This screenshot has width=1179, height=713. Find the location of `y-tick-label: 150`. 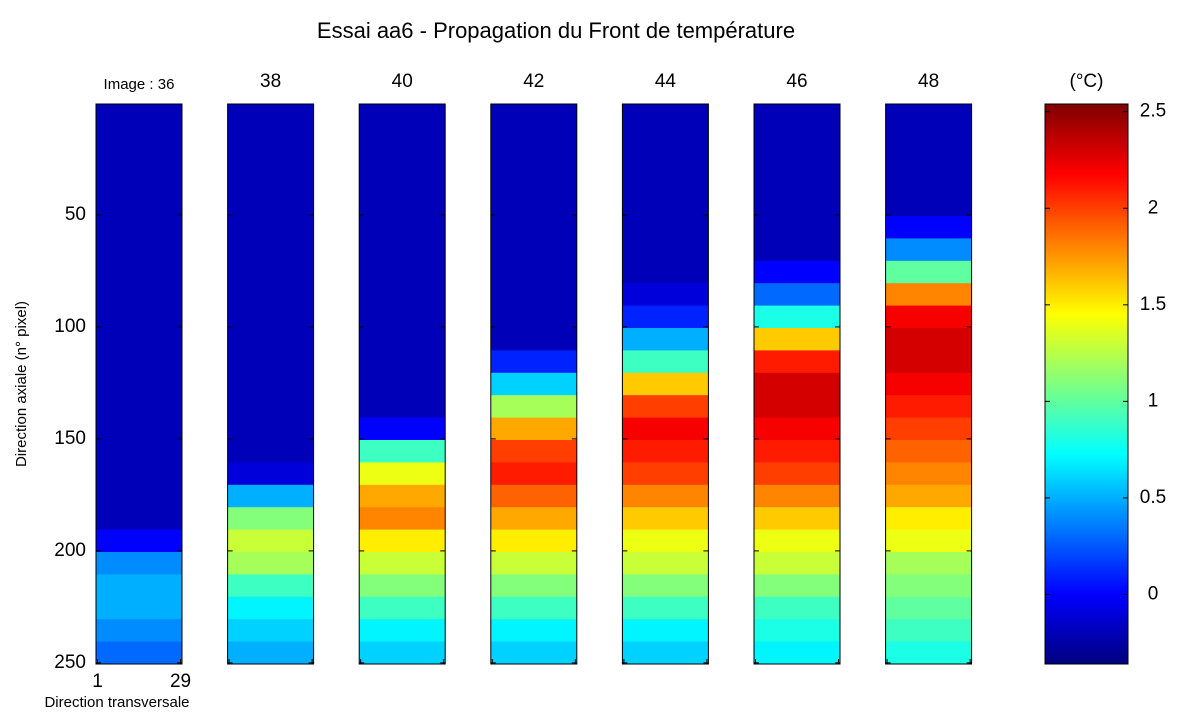

y-tick-label: 150 is located at coordinates (70, 438).